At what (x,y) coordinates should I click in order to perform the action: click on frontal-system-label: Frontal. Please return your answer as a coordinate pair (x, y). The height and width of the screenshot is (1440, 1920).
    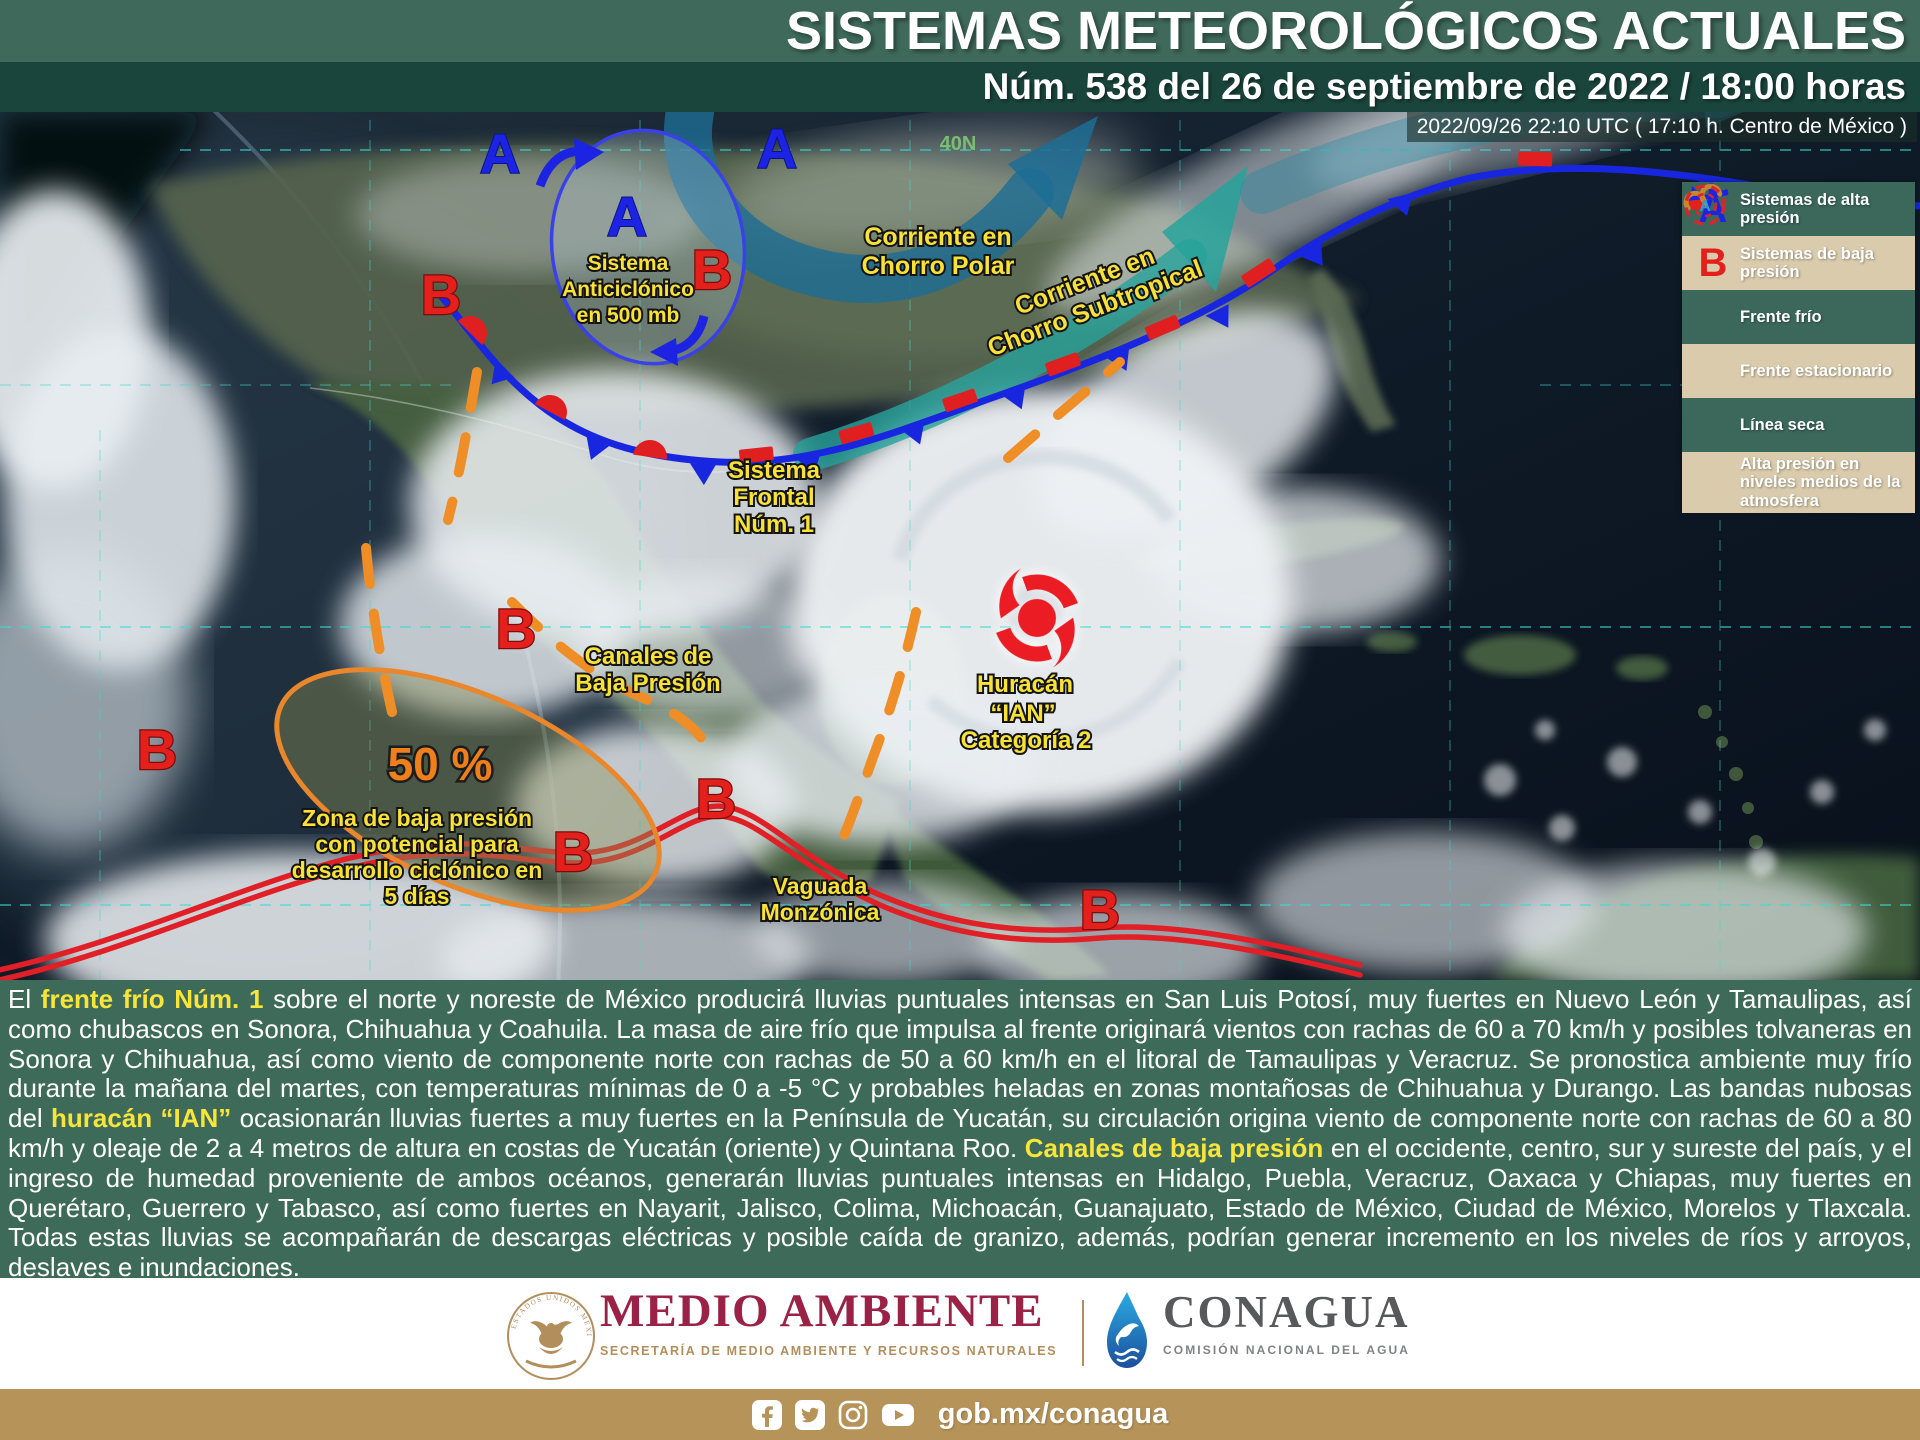
    Looking at the image, I should click on (773, 497).